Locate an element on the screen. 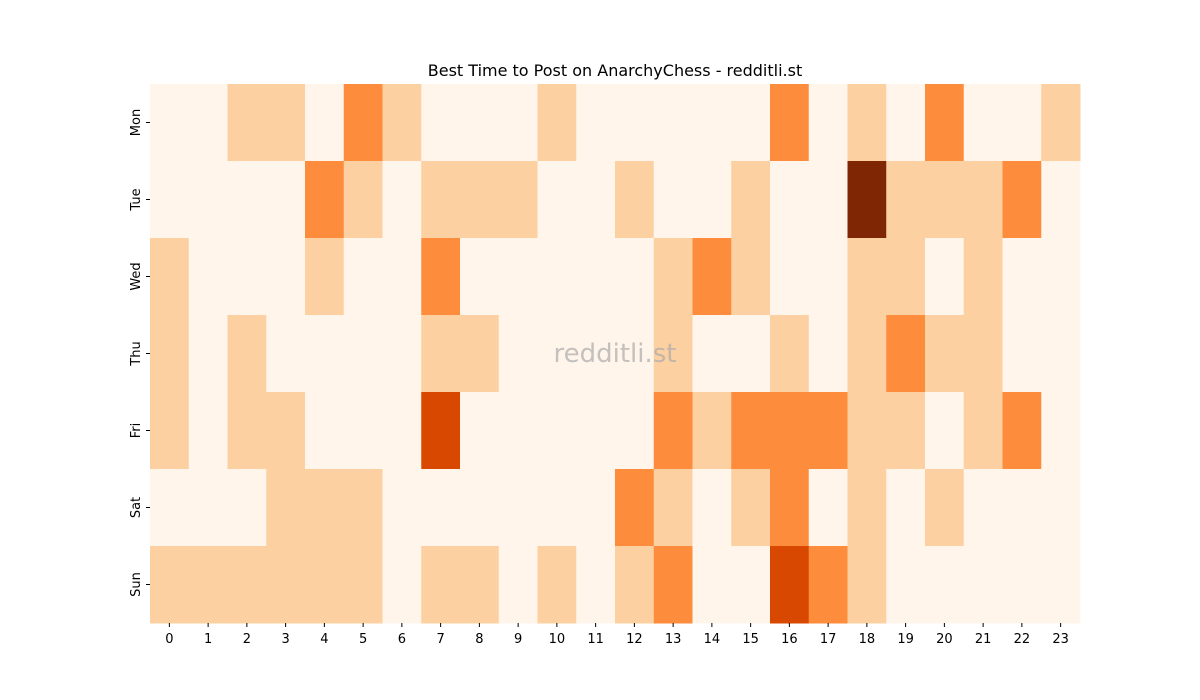 The width and height of the screenshot is (1200, 700). x-tick-label: 3 is located at coordinates (285, 639).